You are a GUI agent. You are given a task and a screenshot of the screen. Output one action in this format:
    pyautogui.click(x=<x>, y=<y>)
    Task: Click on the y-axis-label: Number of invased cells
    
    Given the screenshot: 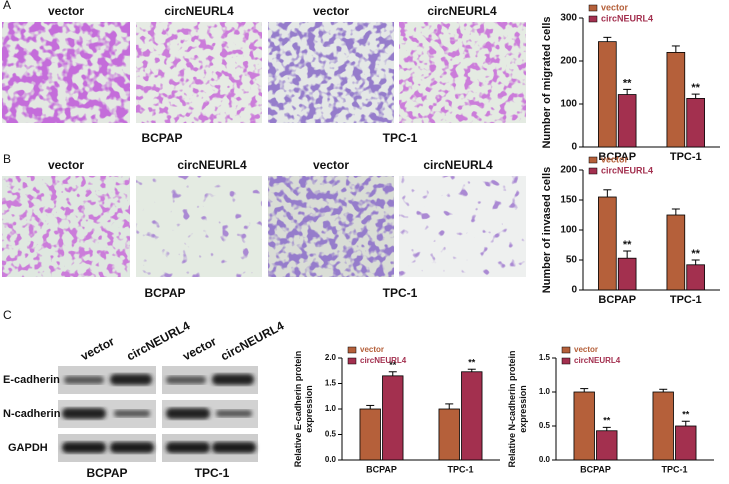 What is the action you would take?
    pyautogui.click(x=547, y=230)
    